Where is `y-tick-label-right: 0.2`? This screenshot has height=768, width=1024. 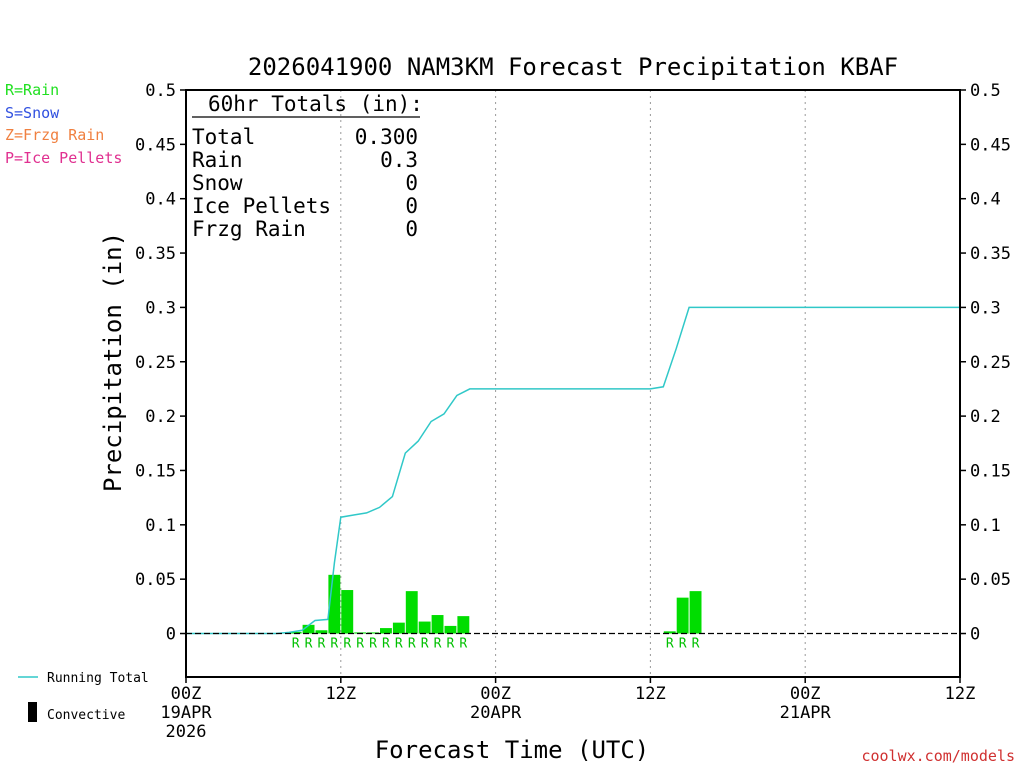
y-tick-label-right: 0.2 is located at coordinates (985, 417).